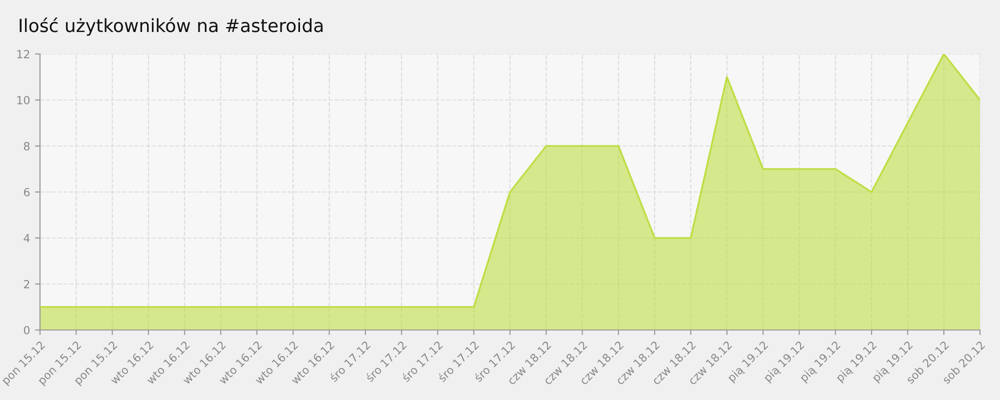  Describe the element at coordinates (27, 330) in the screenshot. I see `y-tick-label: 0` at that location.